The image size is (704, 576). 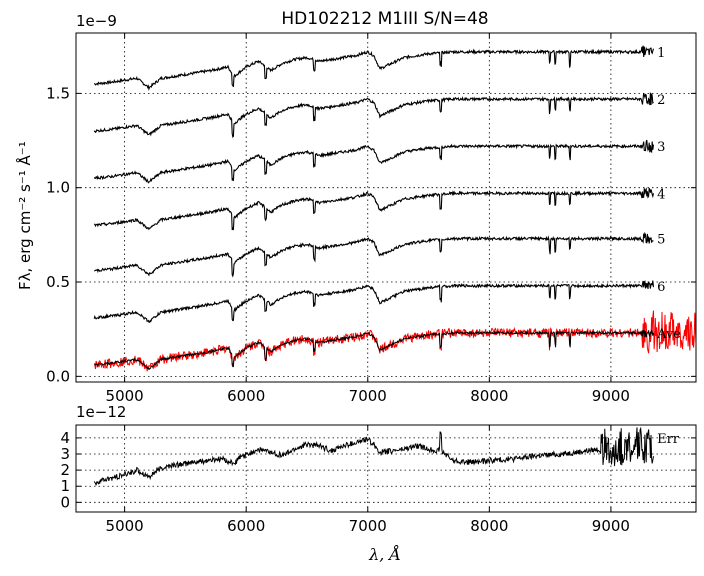 I want to click on bottom-y-tick-label: 1, so click(x=65, y=486).